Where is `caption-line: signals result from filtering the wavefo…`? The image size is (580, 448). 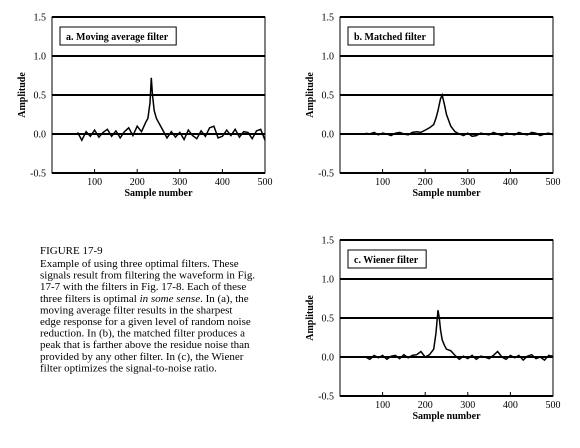
caption-line: signals result from filtering the wavefo… is located at coordinates (147, 276).